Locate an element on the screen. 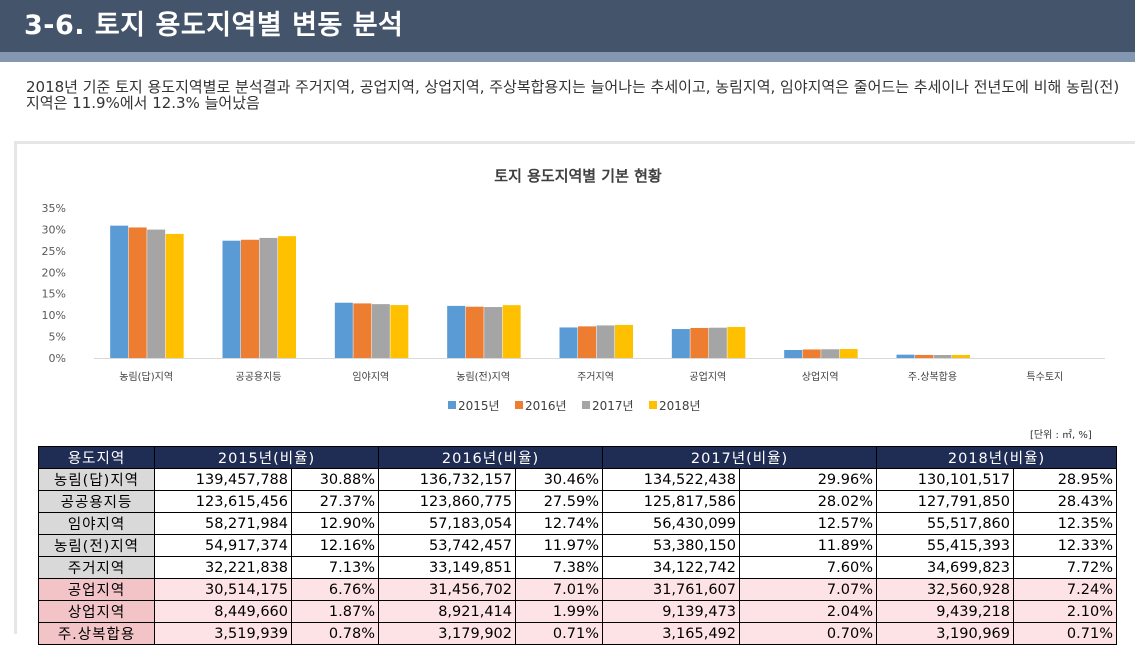 Image resolution: width=1135 pixels, height=645 pixels. y-tick-label: 25% is located at coordinates (54, 251).